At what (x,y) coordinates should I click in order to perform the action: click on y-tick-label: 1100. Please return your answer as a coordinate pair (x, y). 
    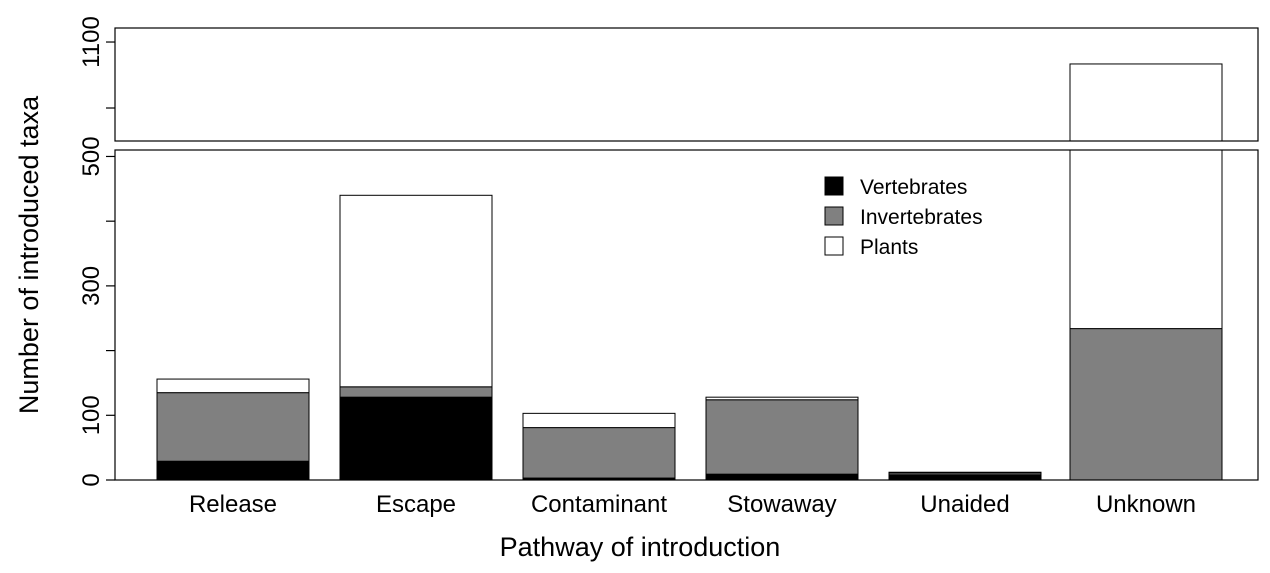
    Looking at the image, I should click on (91, 42).